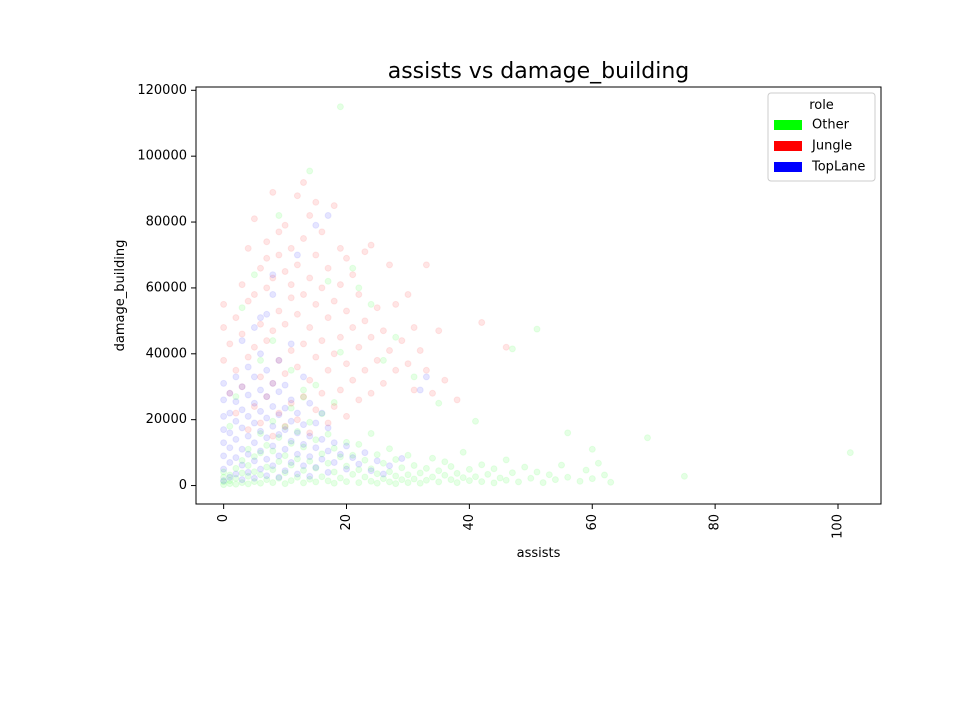  What do you see at coordinates (788, 167) in the screenshot?
I see `legend-swatch-toplane` at bounding box center [788, 167].